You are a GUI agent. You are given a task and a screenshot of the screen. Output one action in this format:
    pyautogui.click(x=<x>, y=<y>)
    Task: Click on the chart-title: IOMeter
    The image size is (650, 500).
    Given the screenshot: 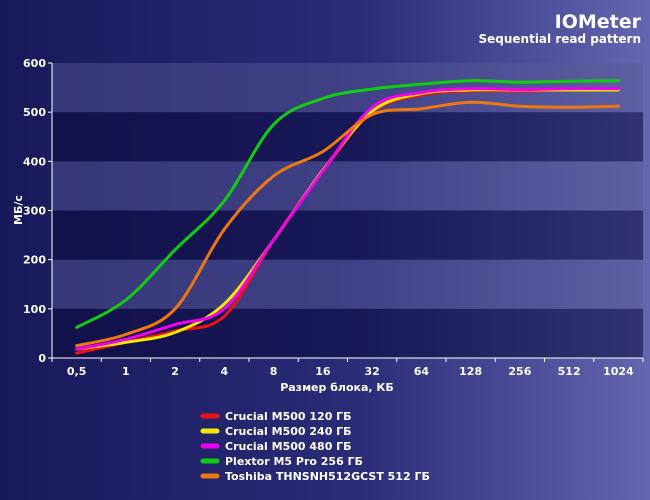 What is the action you would take?
    pyautogui.click(x=598, y=22)
    